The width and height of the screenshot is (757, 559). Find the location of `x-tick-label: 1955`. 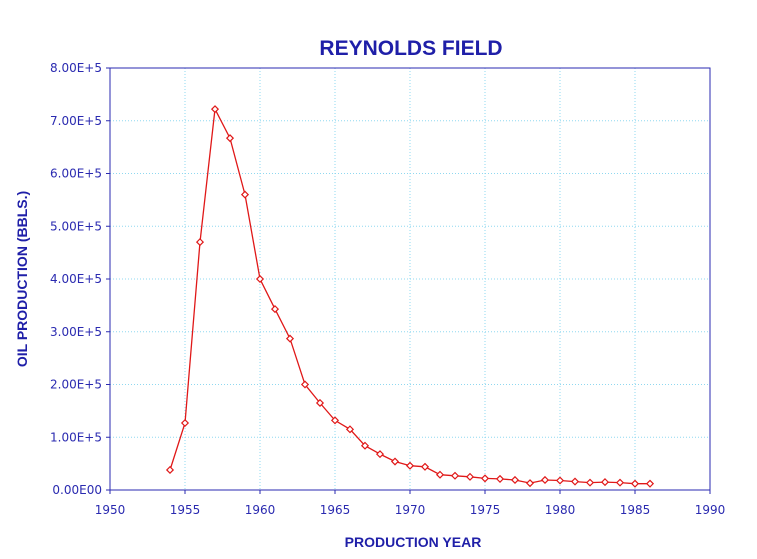

x-tick-label: 1955 is located at coordinates (185, 510).